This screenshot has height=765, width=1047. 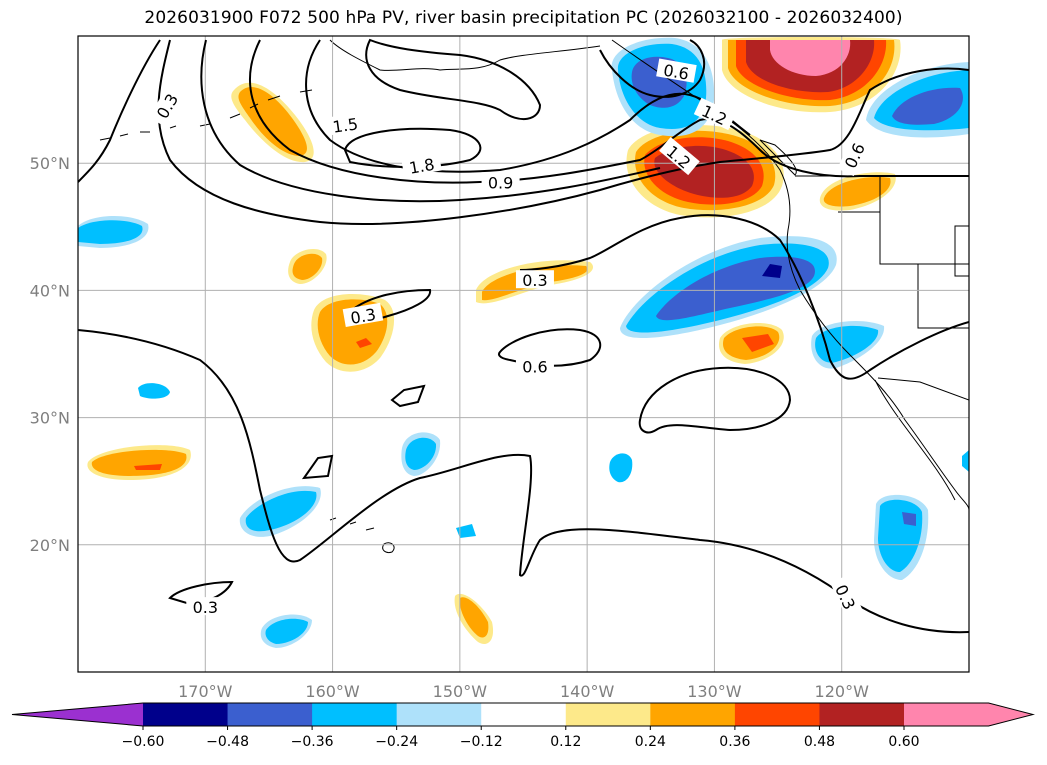 I want to click on lon-tick-label: 120°W, so click(x=842, y=691).